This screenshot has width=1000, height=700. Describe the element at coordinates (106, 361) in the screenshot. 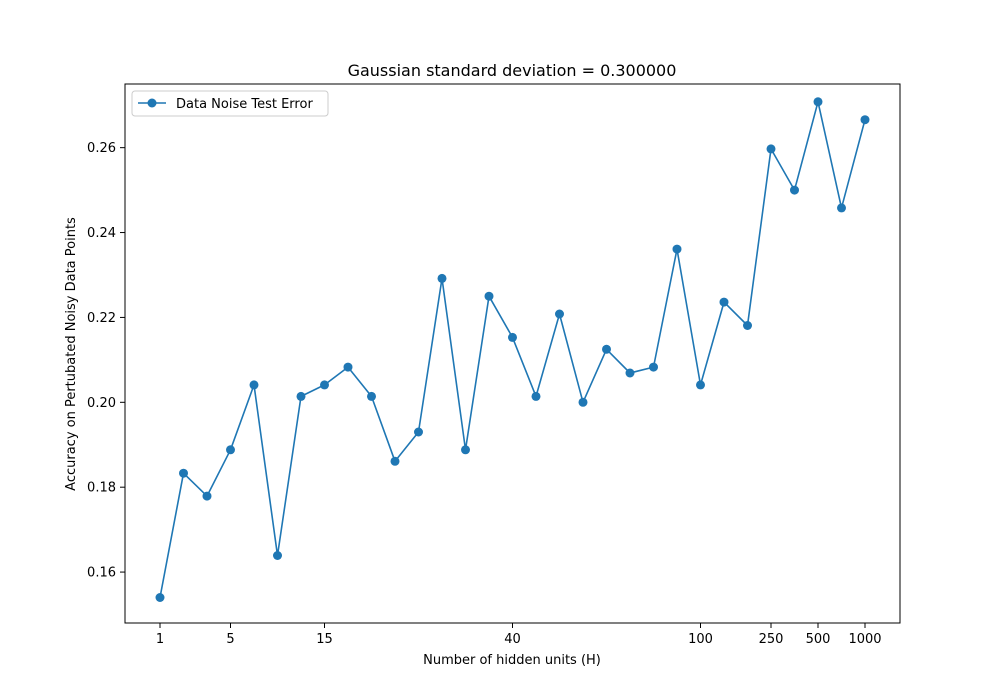

I see `y-axis: 0.16 0.18 0.20 0.22 0.24 0.26` at that location.